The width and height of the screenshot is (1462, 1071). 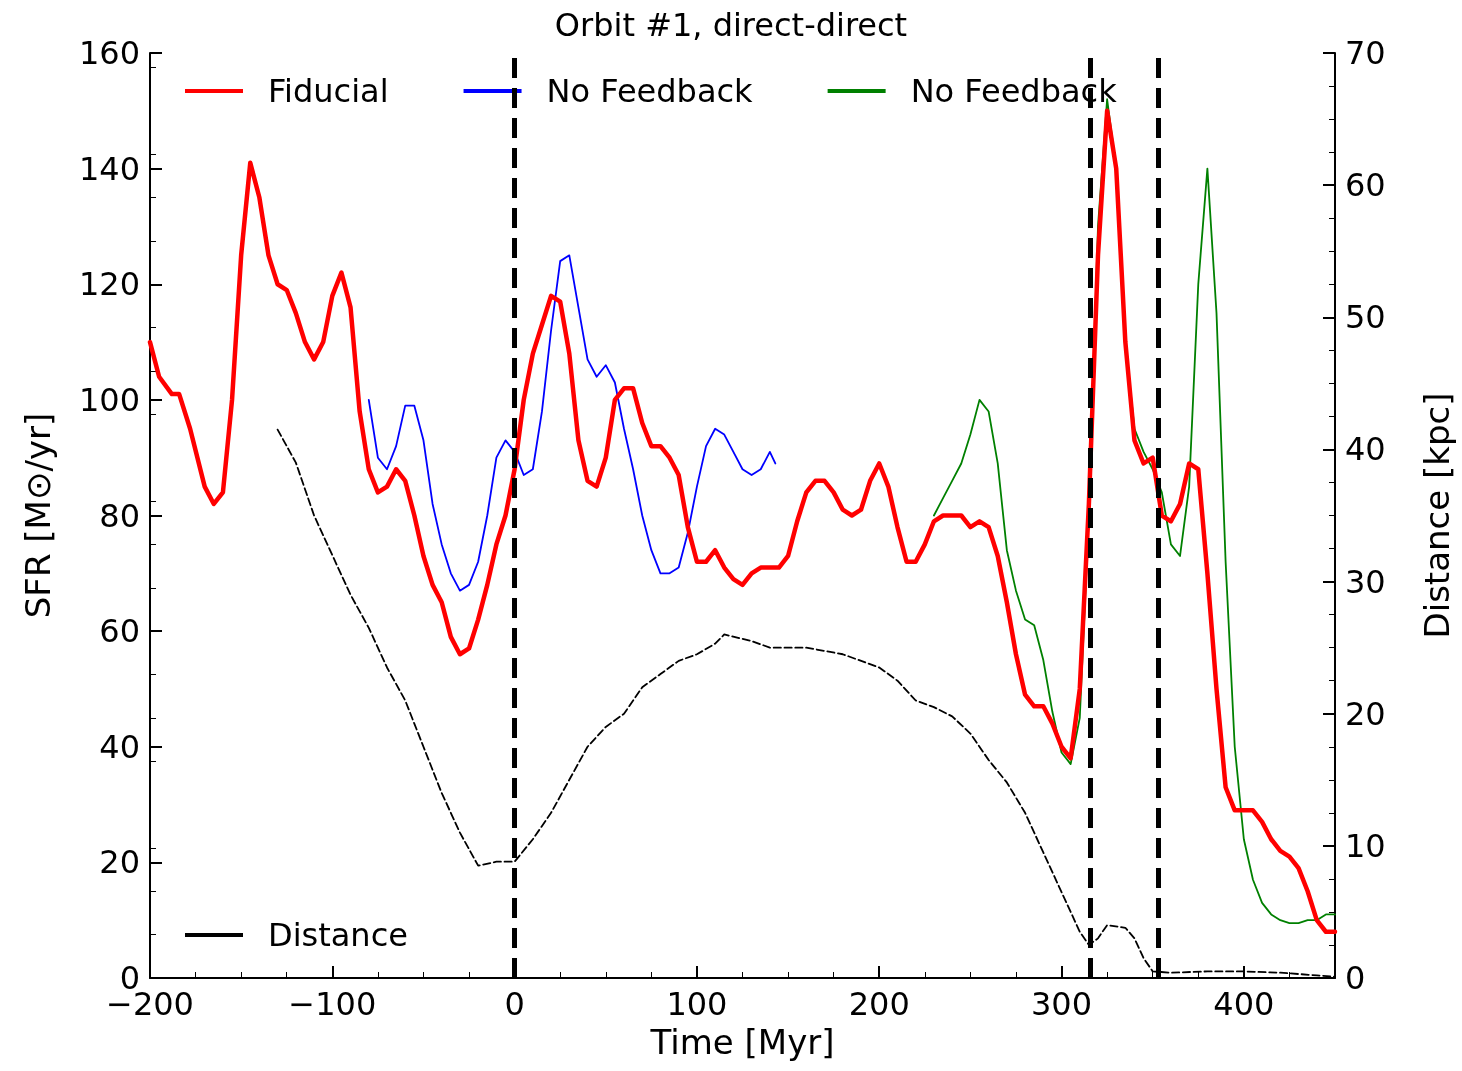 I want to click on y2-tick-label: 40, so click(x=1365, y=449).